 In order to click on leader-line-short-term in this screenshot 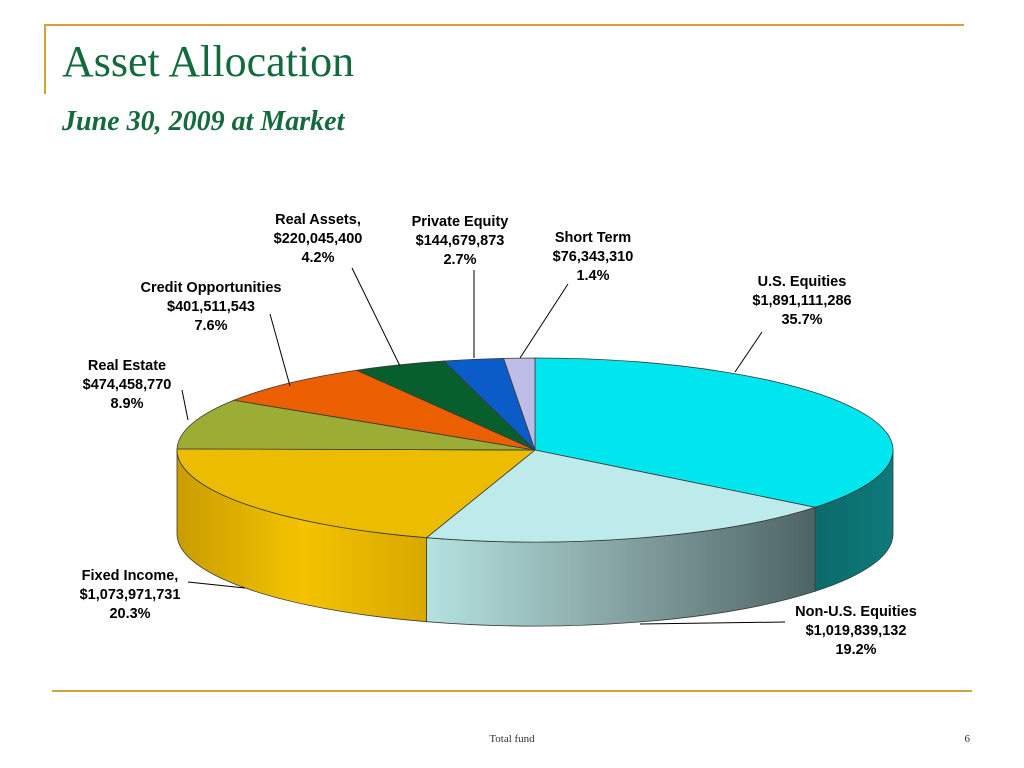, I will do `click(544, 321)`.